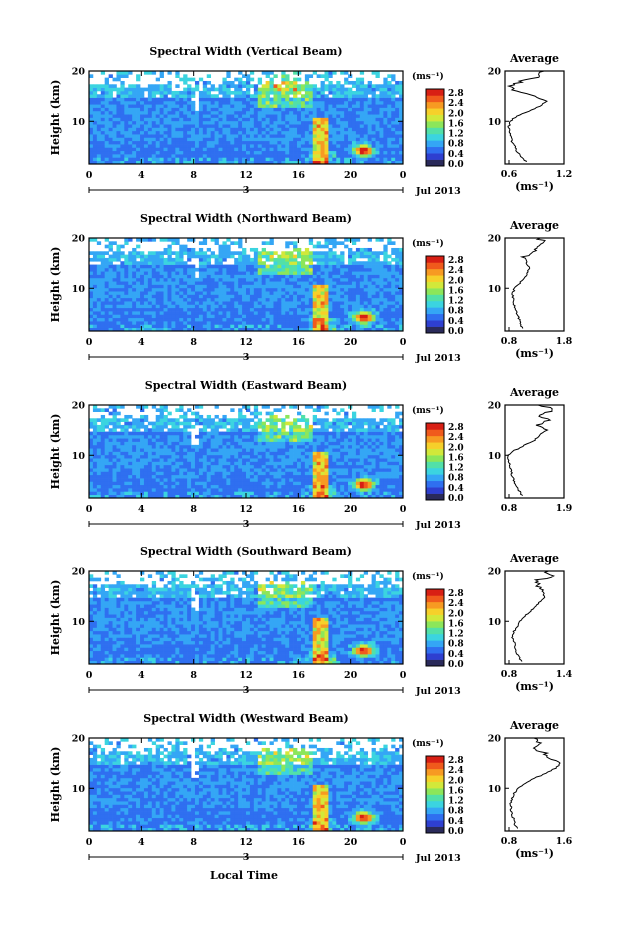 This screenshot has width=623, height=929. What do you see at coordinates (89, 175) in the screenshot?
I see `x-tick-label: 0` at bounding box center [89, 175].